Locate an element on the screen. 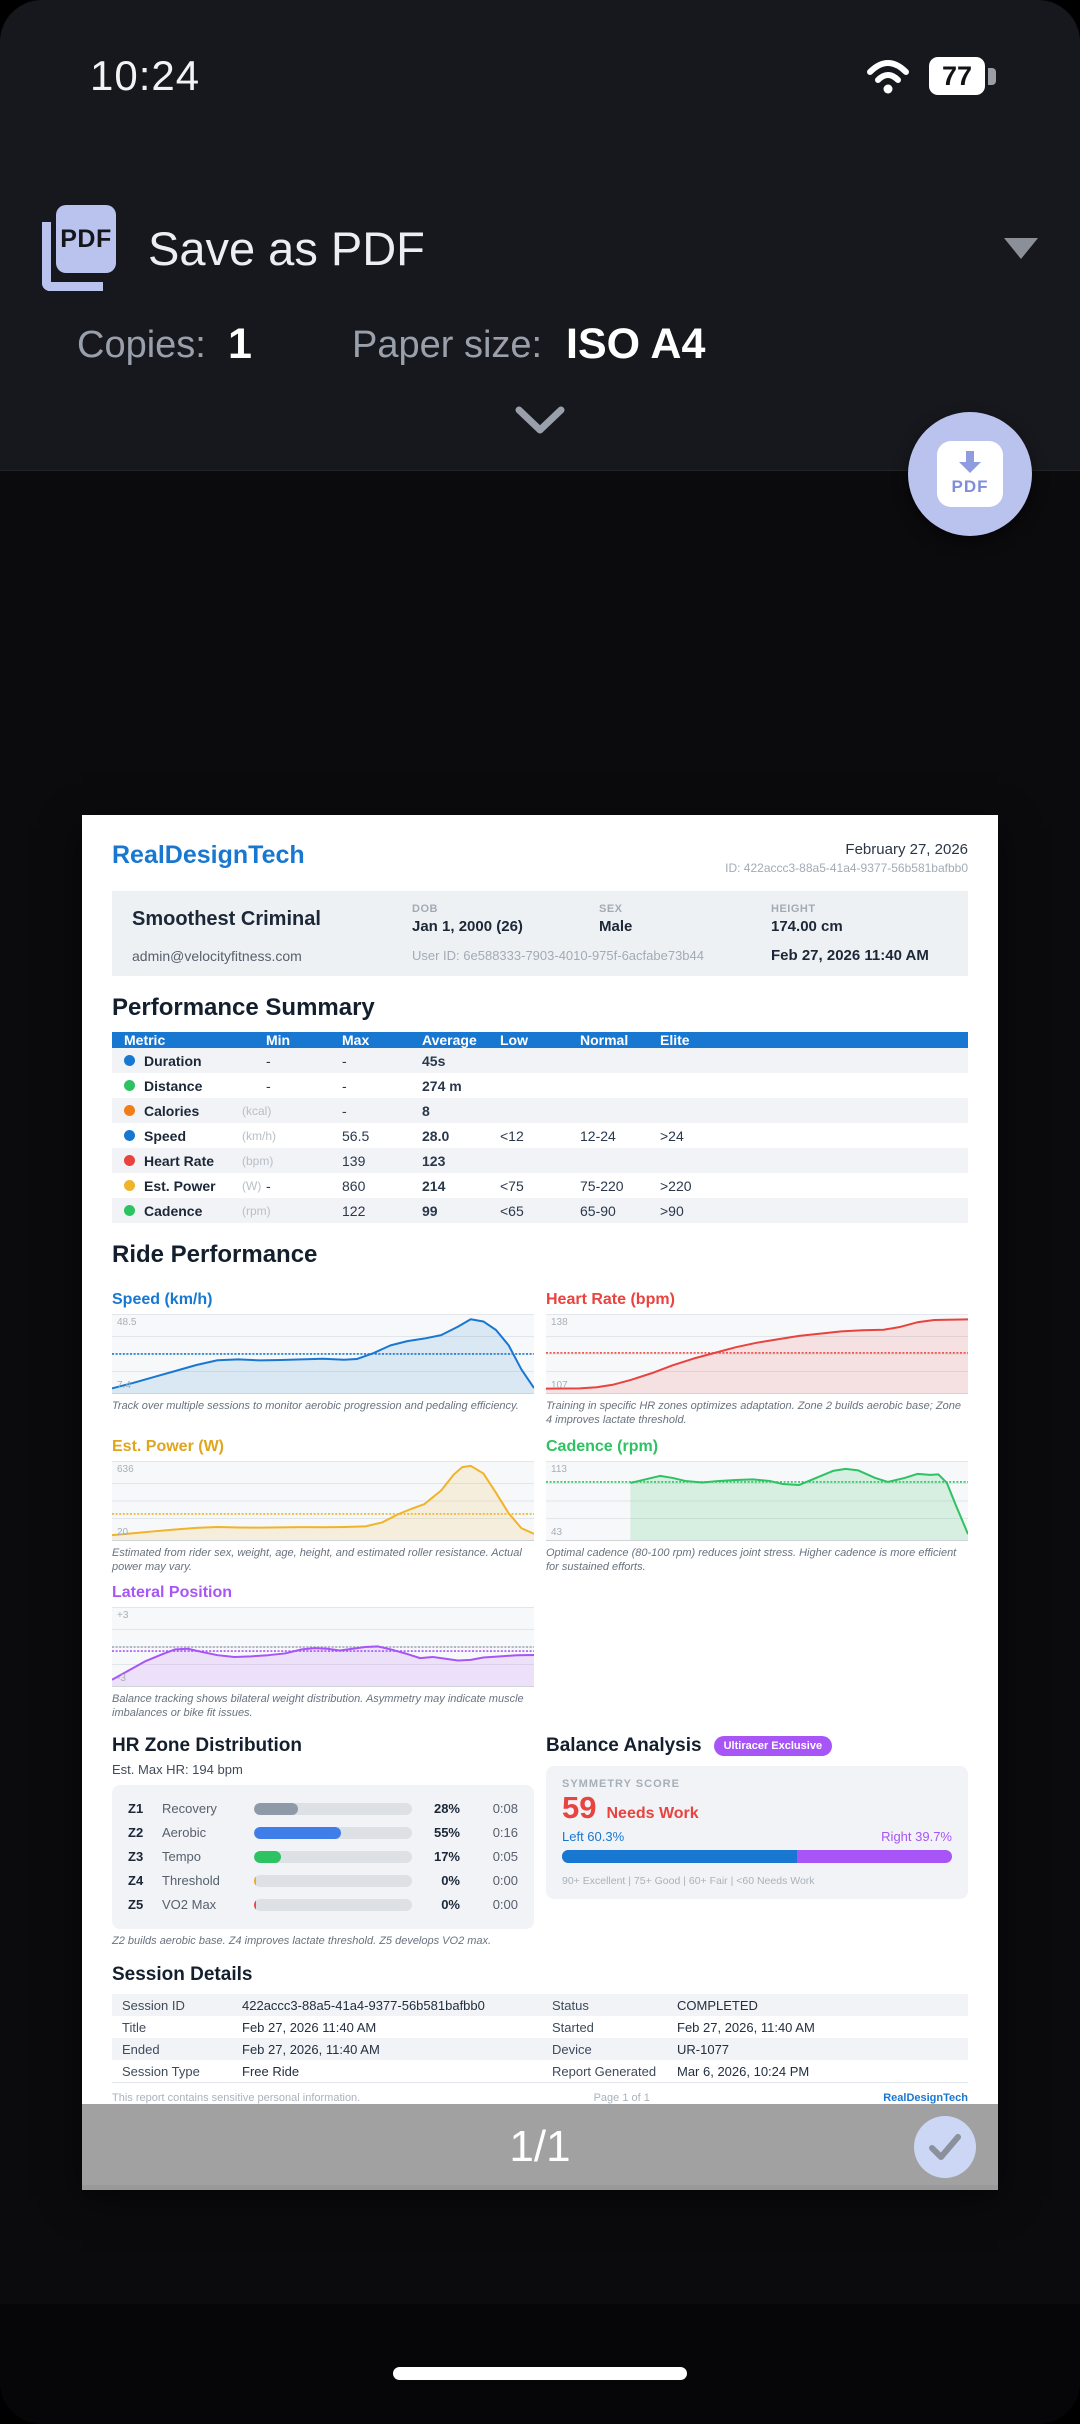 This screenshot has height=2424, width=1080. symmetry-verdict: Needs Work is located at coordinates (652, 1813).